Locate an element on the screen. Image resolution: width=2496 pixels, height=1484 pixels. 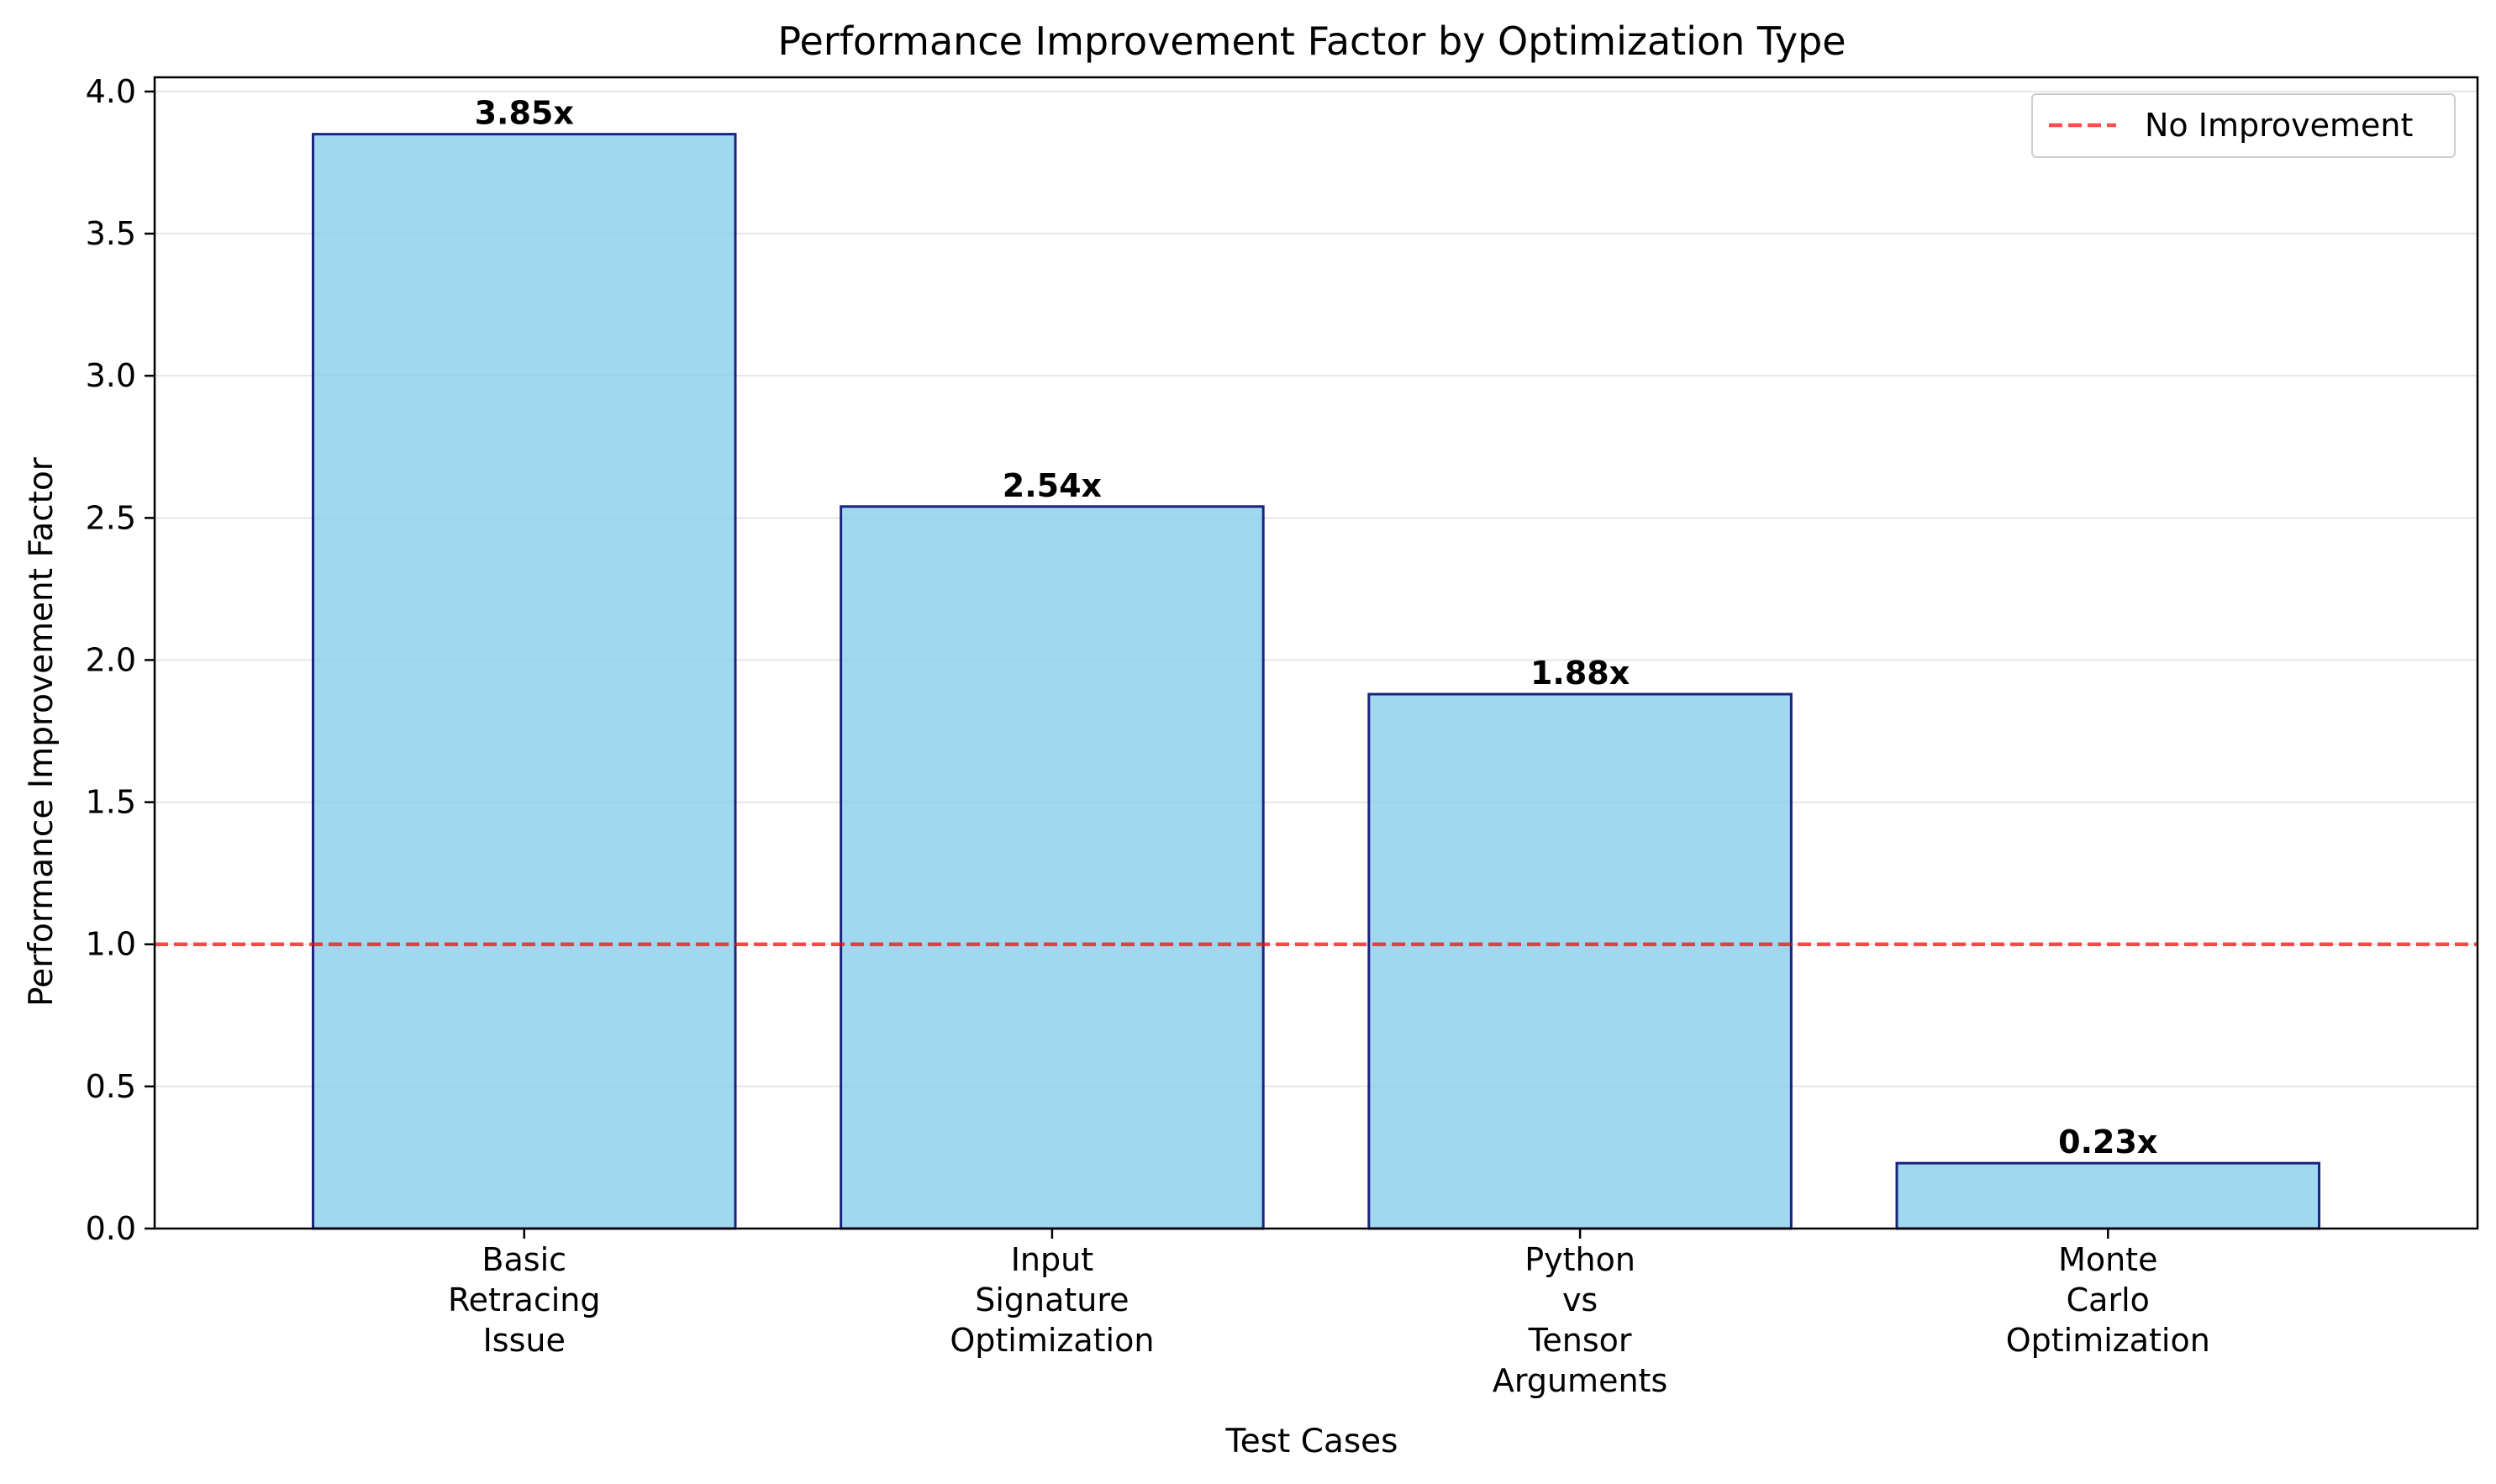
y-tick-label: 2.0 is located at coordinates (111, 660).